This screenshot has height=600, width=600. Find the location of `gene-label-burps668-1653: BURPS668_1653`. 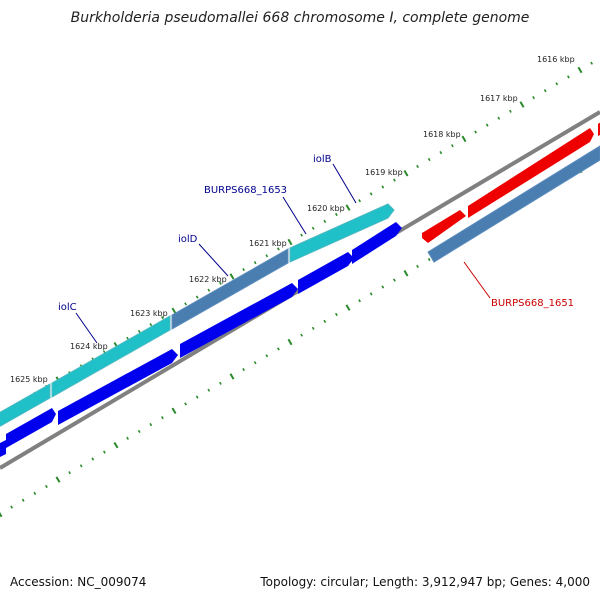

gene-label-burps668-1653: BURPS668_1653 is located at coordinates (245, 190).